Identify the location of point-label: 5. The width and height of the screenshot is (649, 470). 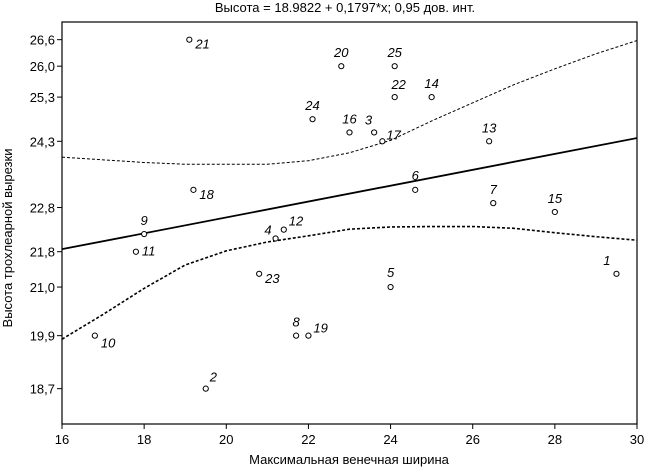
(391, 272).